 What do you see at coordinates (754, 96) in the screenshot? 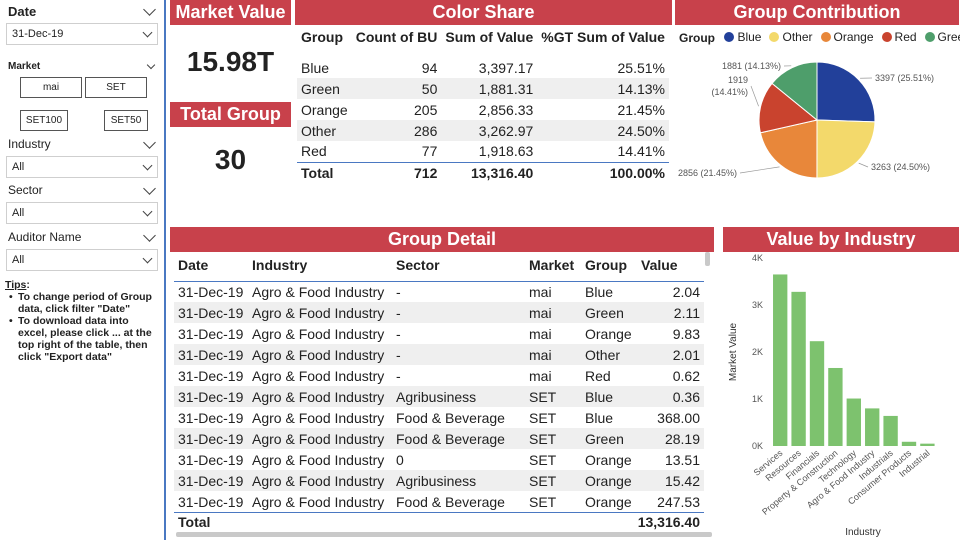
I see `pie-leader-line` at bounding box center [754, 96].